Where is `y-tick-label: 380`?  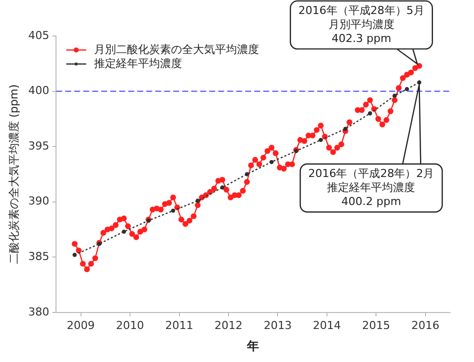 y-tick-label: 380 is located at coordinates (39, 311).